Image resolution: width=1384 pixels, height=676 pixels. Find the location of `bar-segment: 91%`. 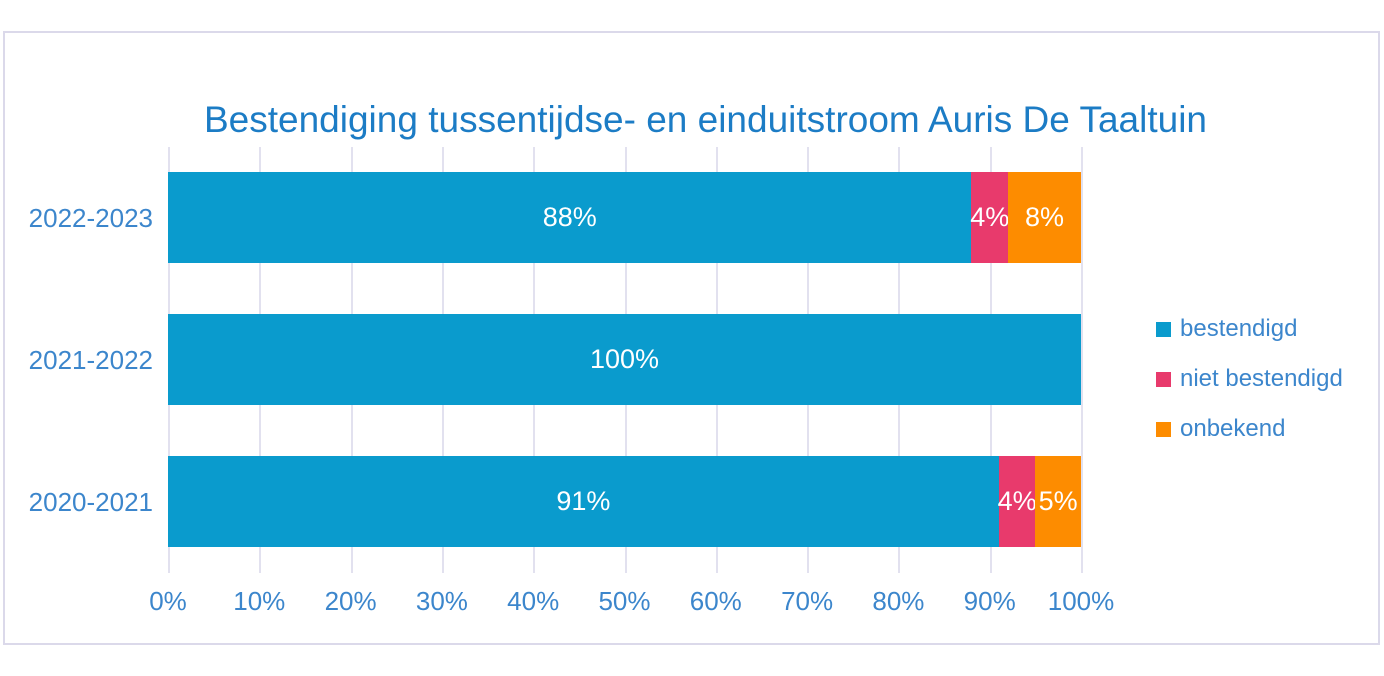

bar-segment: 91% is located at coordinates (583, 501).